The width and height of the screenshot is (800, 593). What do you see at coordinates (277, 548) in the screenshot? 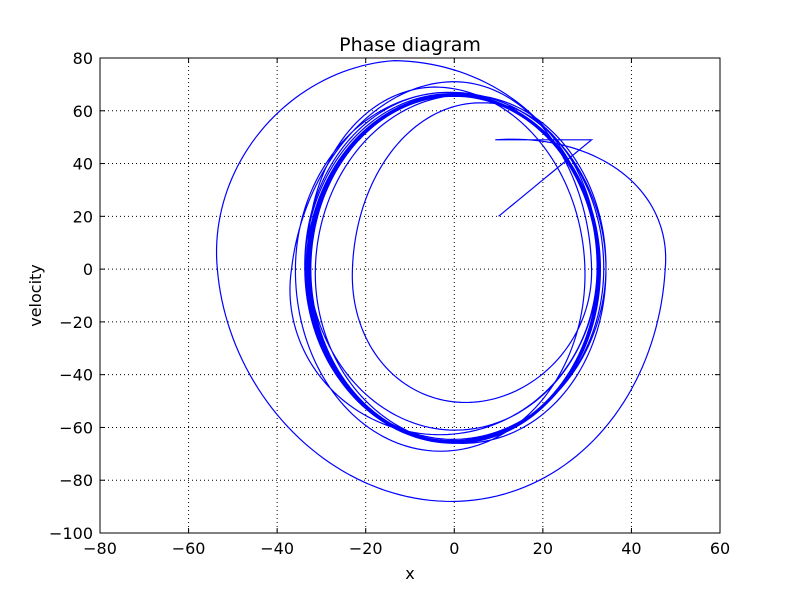
I see `x-tick-label: −40` at bounding box center [277, 548].